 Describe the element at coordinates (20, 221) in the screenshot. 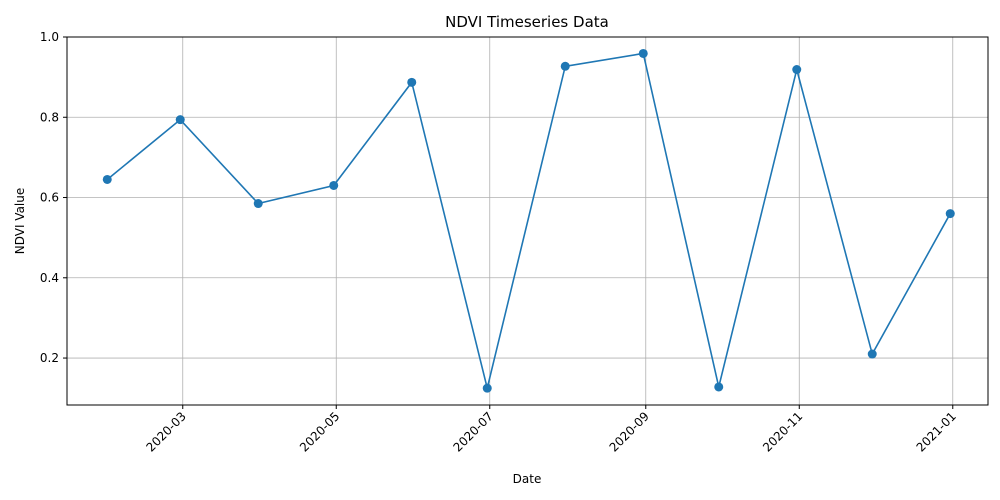

I see `y-axis-label: NDVI Value` at that location.